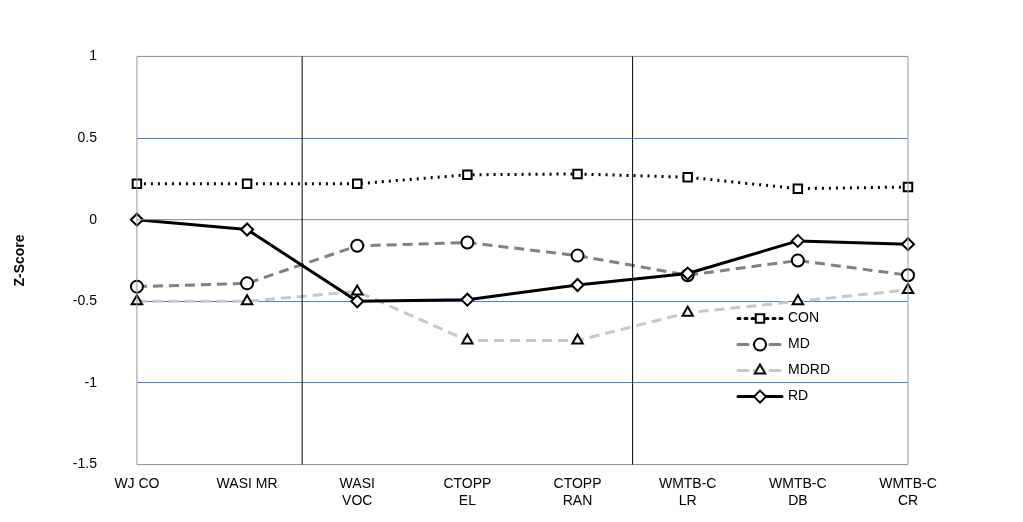 This screenshot has width=1023, height=522. What do you see at coordinates (85, 463) in the screenshot?
I see `y-tick-label: -1.5` at bounding box center [85, 463].